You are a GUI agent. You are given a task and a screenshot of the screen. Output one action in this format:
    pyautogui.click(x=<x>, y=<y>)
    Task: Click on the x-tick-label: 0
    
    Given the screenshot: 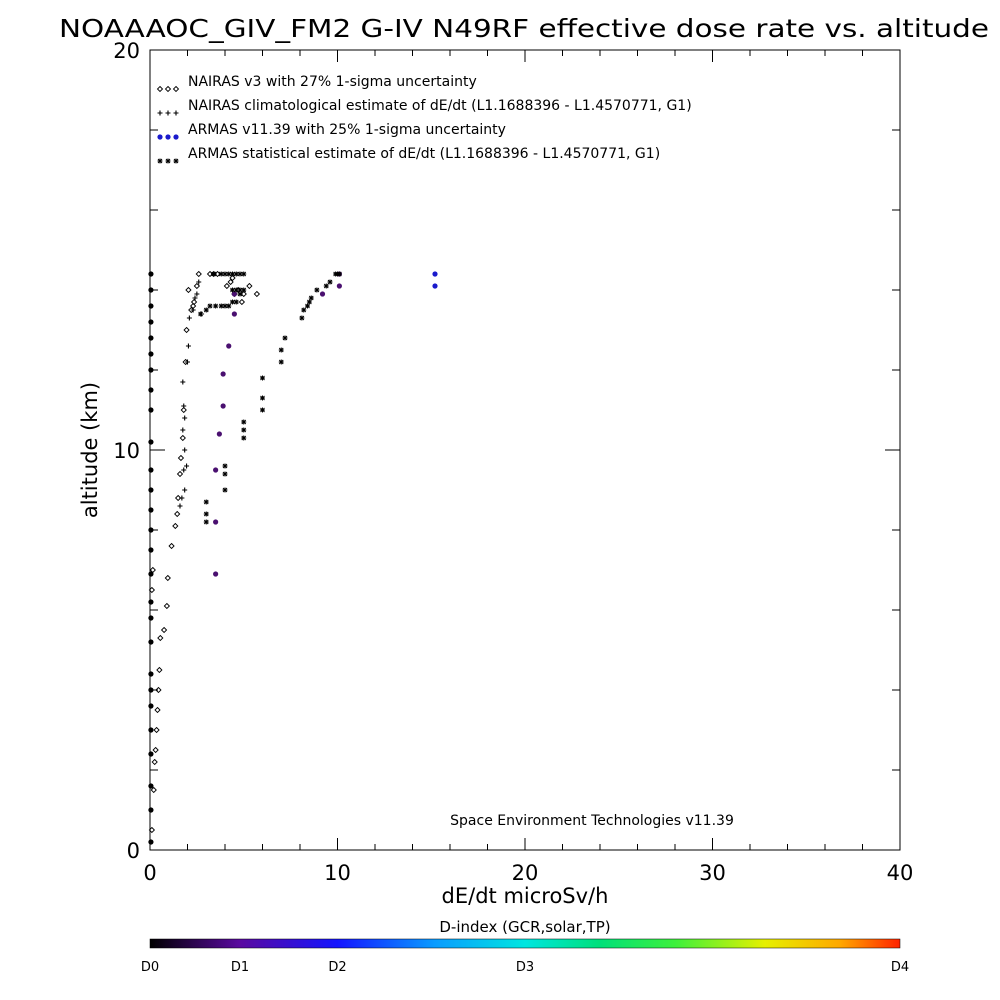 What is the action you would take?
    pyautogui.click(x=149, y=873)
    